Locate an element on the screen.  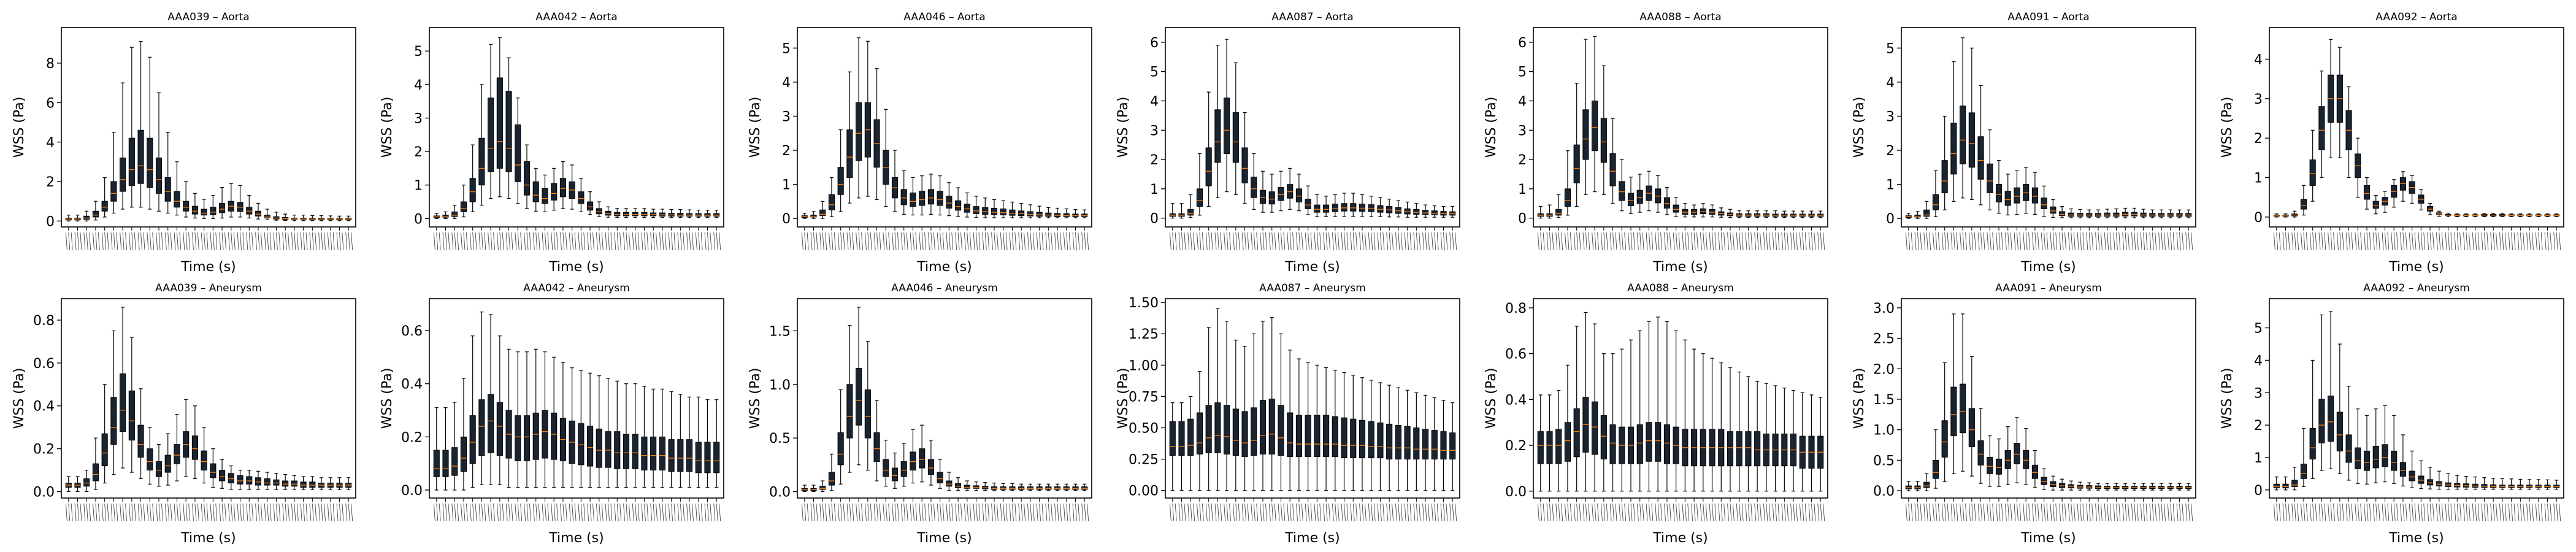
y-tick-label: 0.4 is located at coordinates (1516, 400).